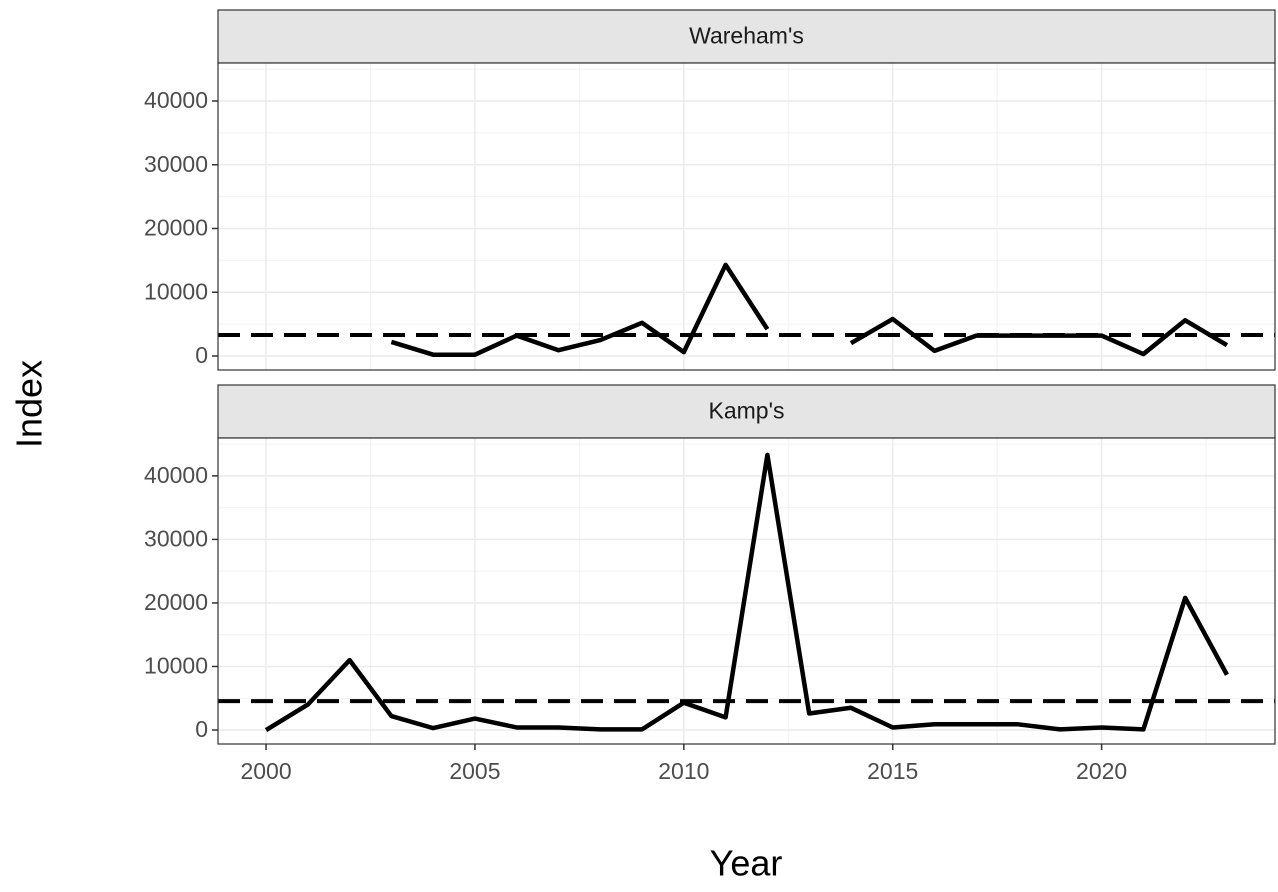  Describe the element at coordinates (29, 404) in the screenshot. I see `y-axis-title: Index` at that location.